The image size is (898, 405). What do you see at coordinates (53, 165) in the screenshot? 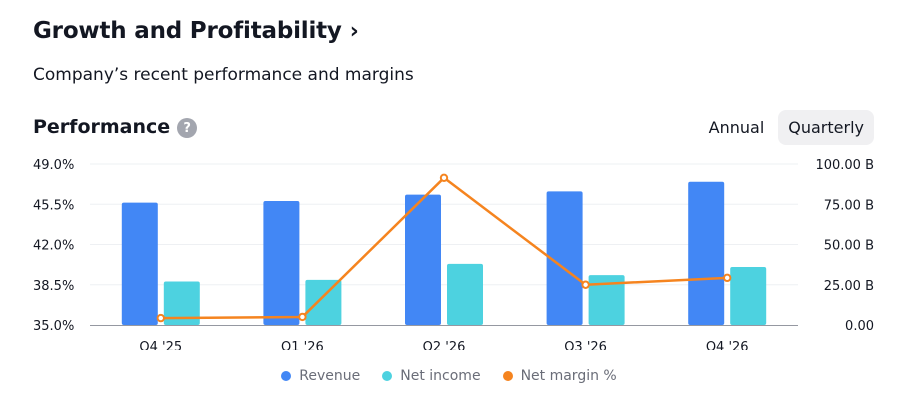
I see `left-axis-tick-label: 49.0%` at bounding box center [53, 165].